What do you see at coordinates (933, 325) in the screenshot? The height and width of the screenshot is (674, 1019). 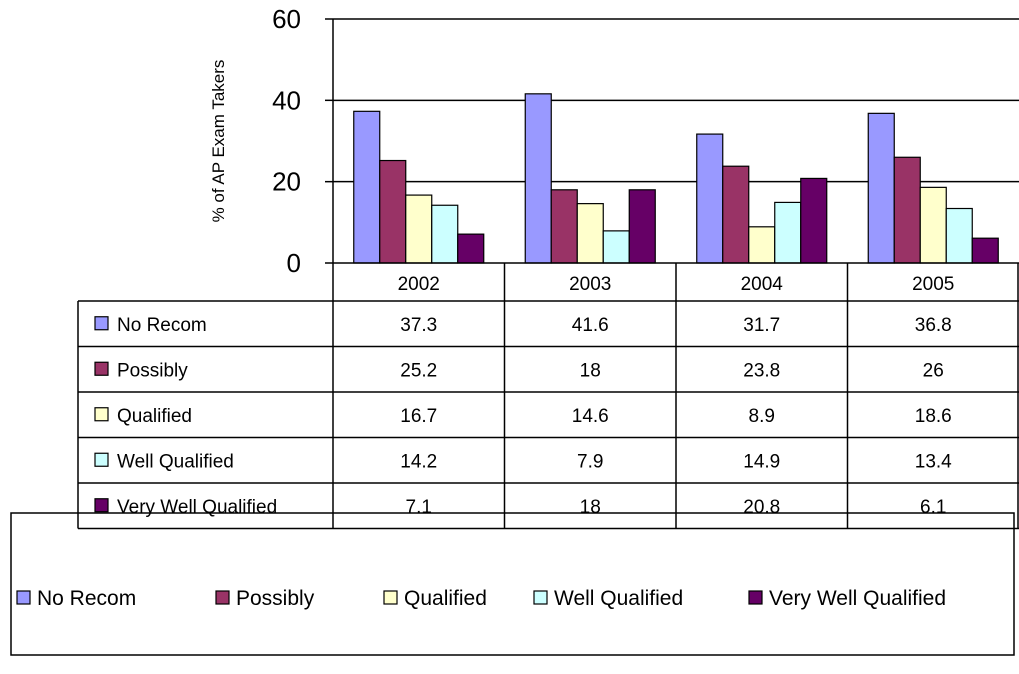 I see `data-value-label: 36.8` at bounding box center [933, 325].